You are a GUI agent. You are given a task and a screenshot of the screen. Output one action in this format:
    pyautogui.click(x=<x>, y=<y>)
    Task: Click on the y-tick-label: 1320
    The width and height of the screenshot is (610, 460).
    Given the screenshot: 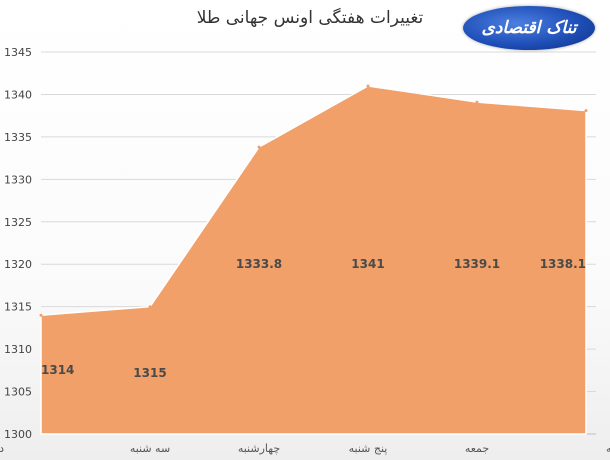 What is the action you would take?
    pyautogui.click(x=18, y=264)
    